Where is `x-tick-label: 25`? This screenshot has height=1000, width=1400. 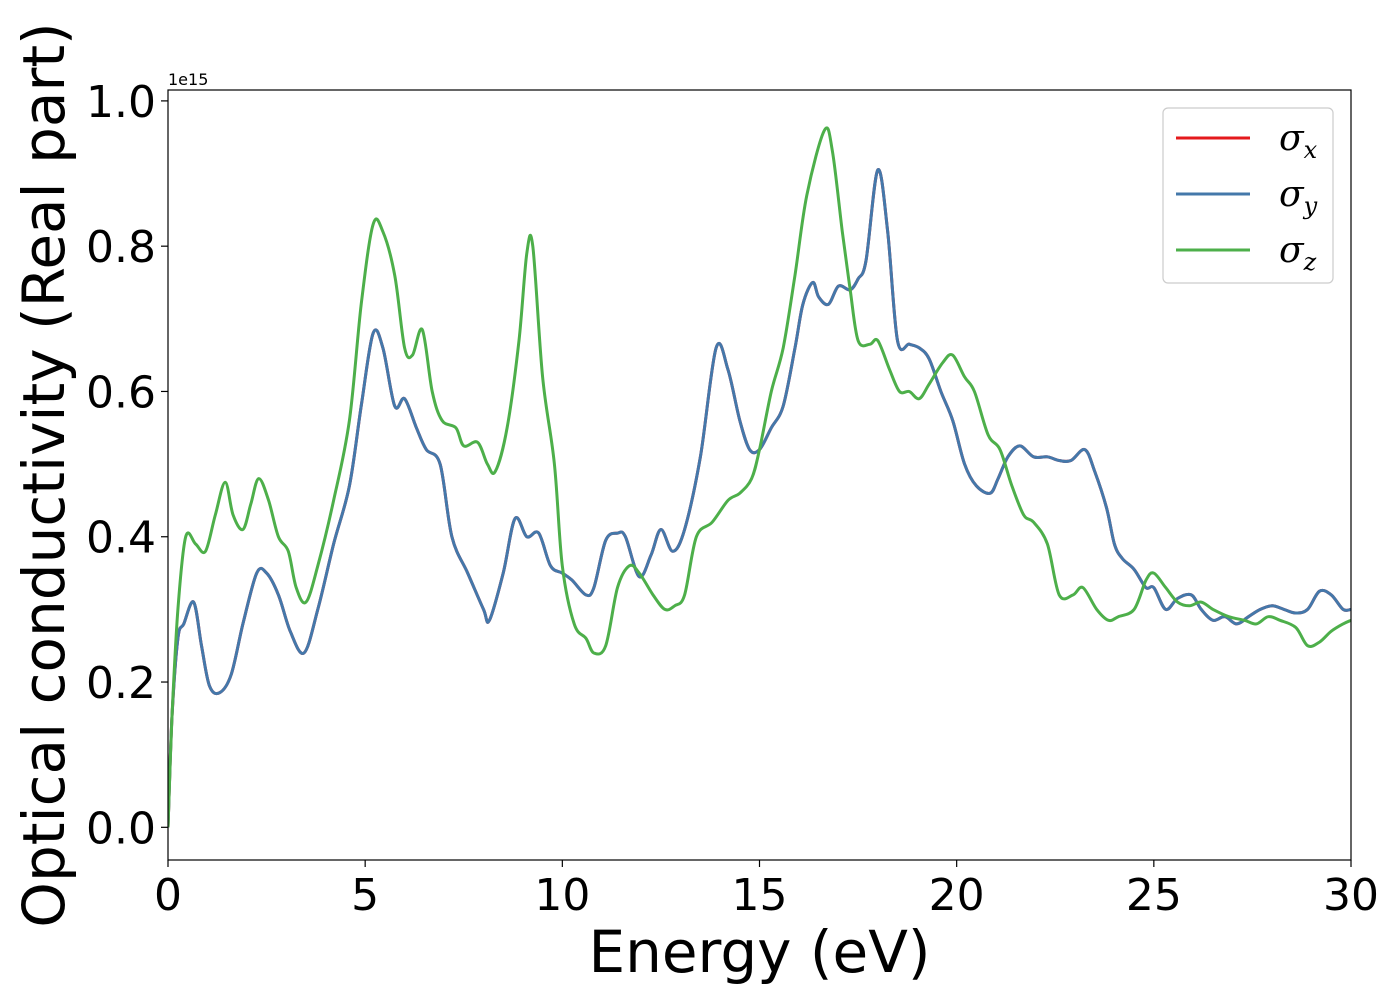 x-tick-label: 25 is located at coordinates (1154, 895).